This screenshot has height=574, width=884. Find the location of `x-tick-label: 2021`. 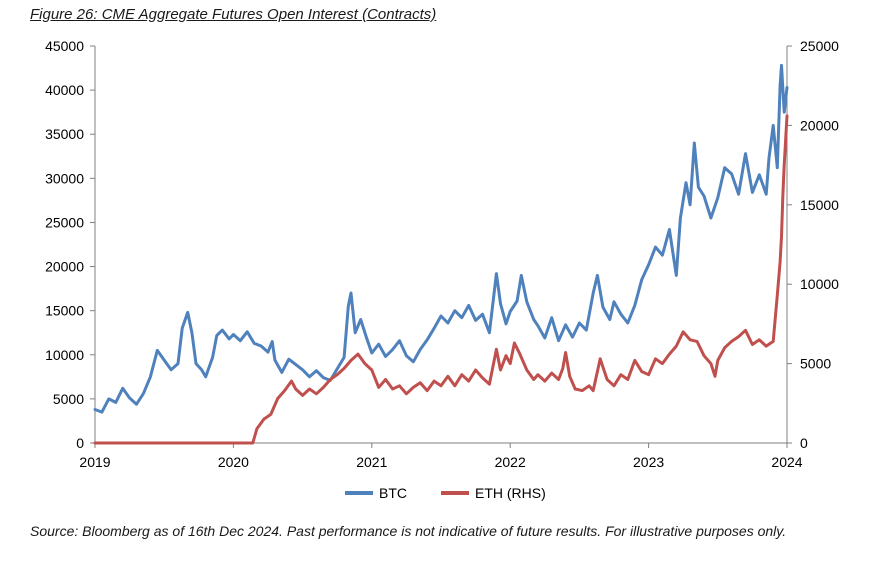

x-tick-label: 2021 is located at coordinates (371, 462).